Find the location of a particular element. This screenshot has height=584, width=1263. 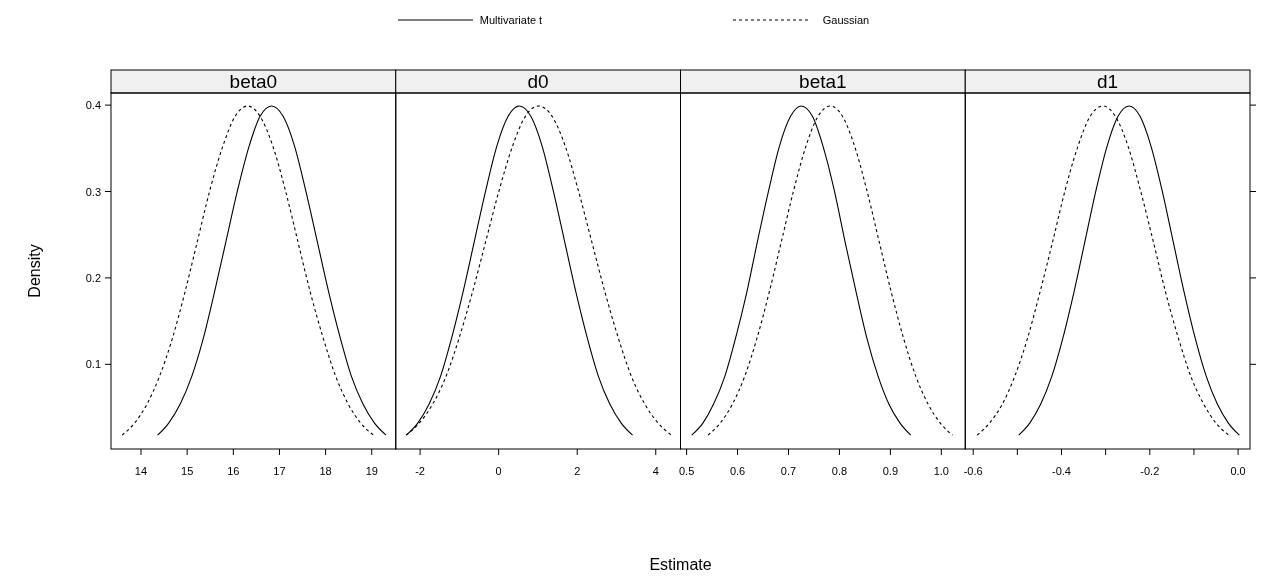

text: Multivariate t is located at coordinates (511, 20).